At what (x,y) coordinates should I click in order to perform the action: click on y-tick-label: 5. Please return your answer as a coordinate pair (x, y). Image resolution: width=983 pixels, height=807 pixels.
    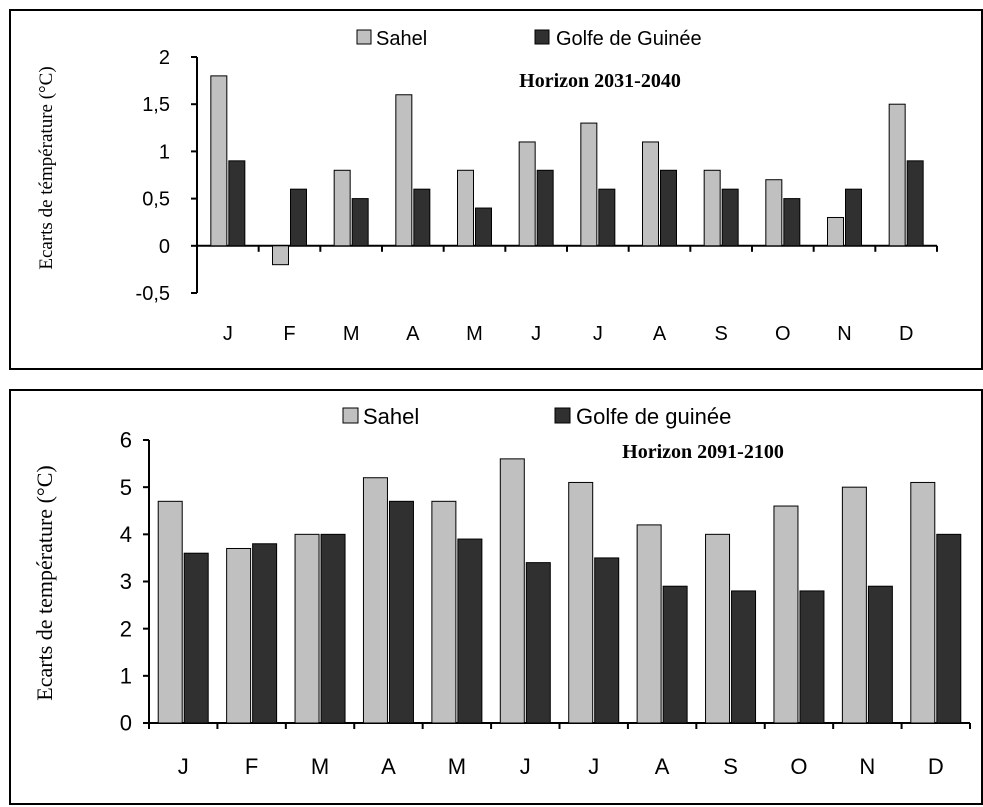
    Looking at the image, I should click on (126, 487).